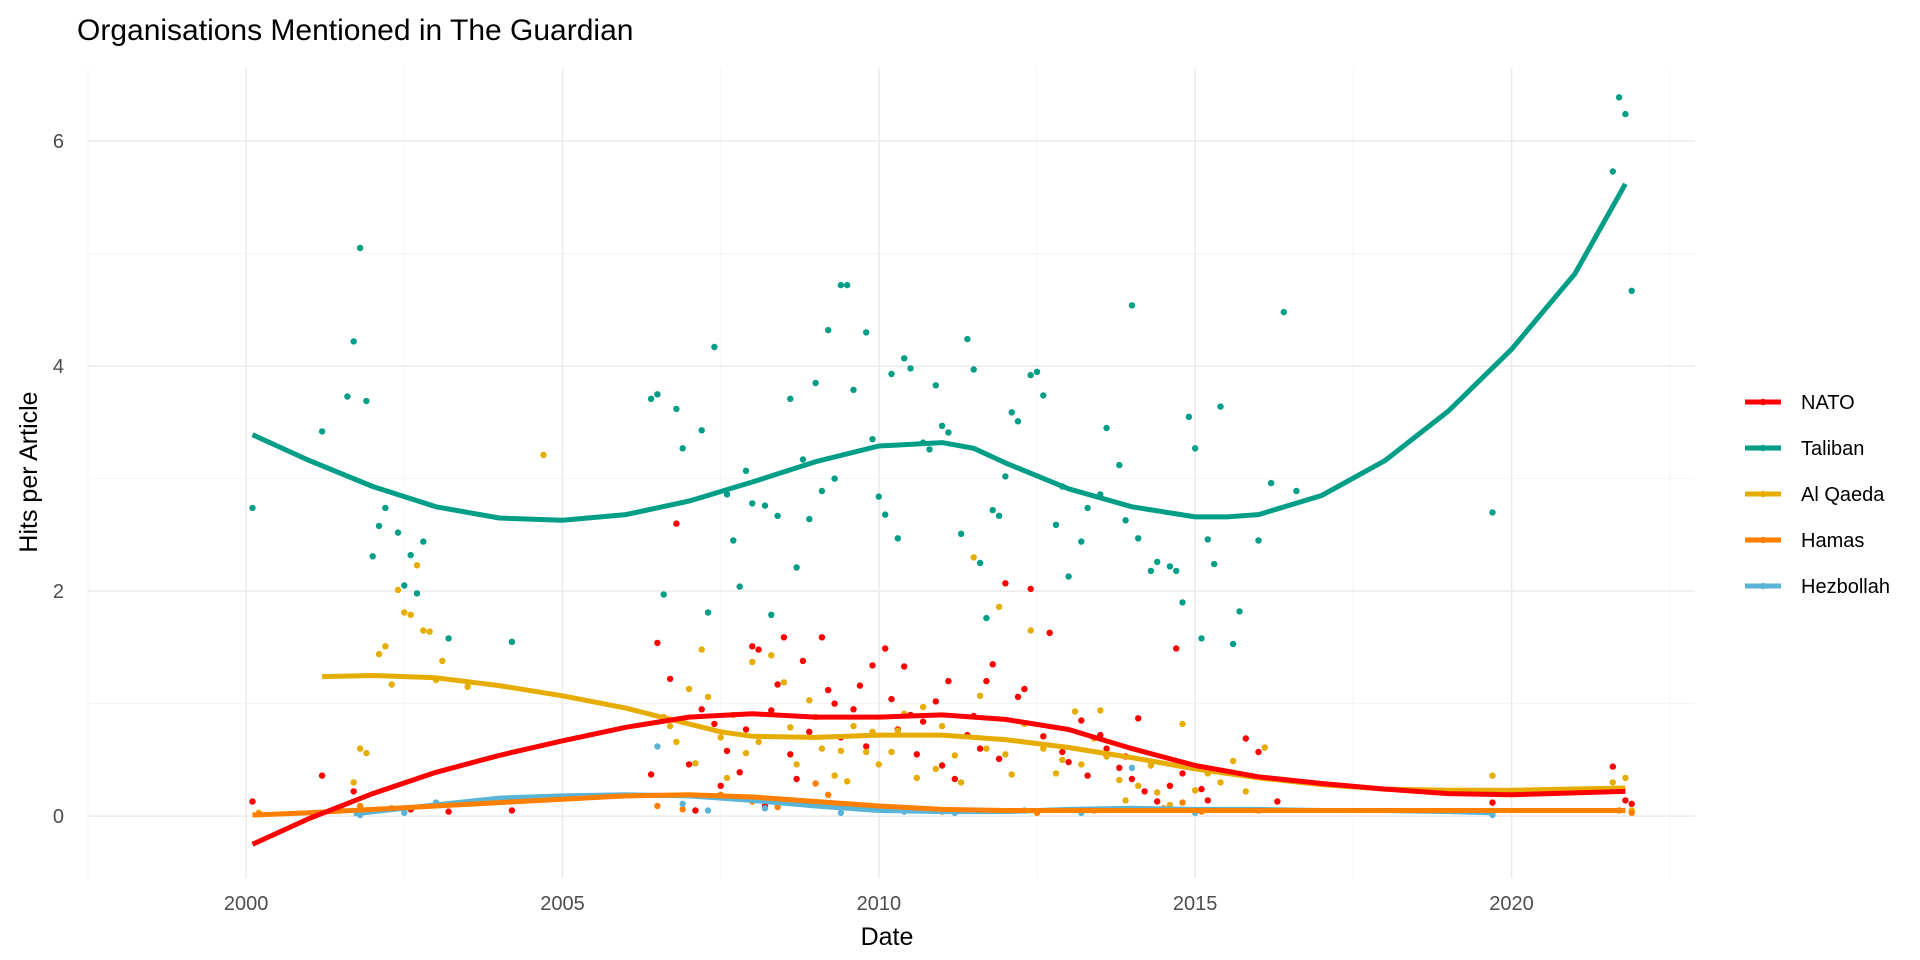  What do you see at coordinates (58, 367) in the screenshot?
I see `y-tick-label: 4` at bounding box center [58, 367].